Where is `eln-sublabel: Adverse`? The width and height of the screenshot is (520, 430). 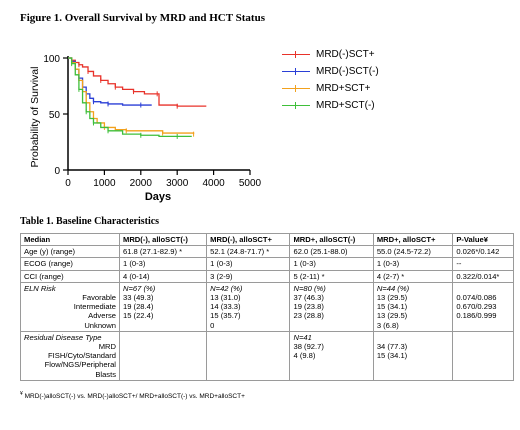 eln-sublabel: Adverse is located at coordinates (102, 316).